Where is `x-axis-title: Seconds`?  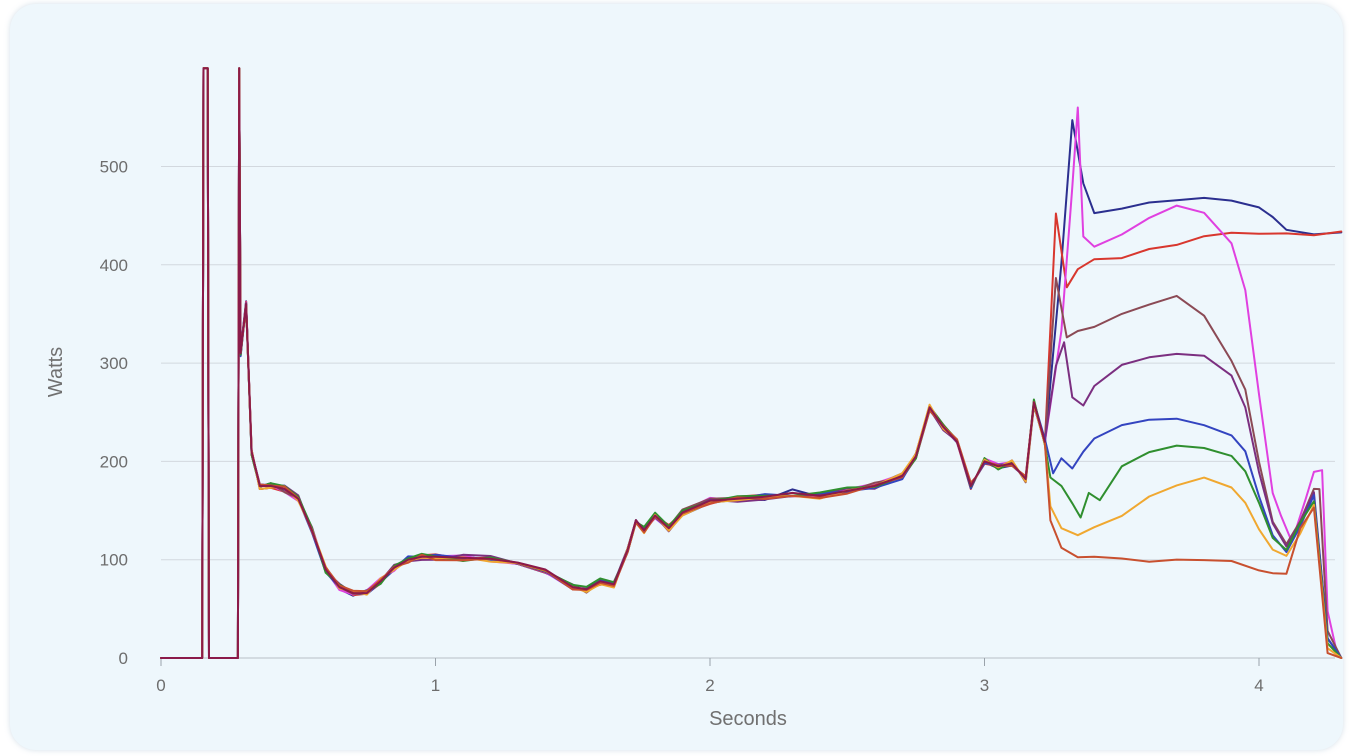 x-axis-title: Seconds is located at coordinates (748, 719).